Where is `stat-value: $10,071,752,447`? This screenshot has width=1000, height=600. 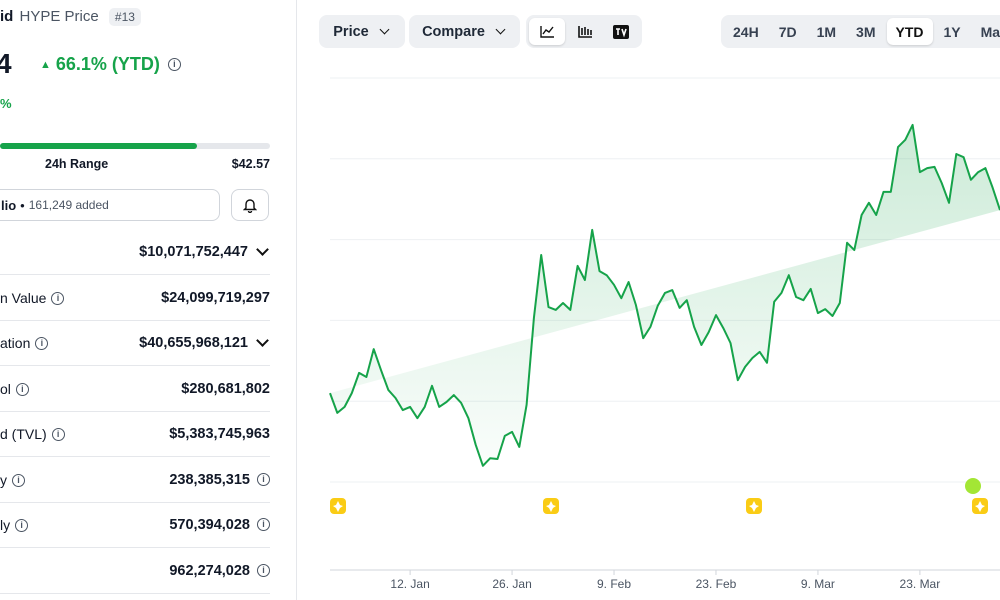
stat-value: $10,071,752,447 is located at coordinates (193, 251).